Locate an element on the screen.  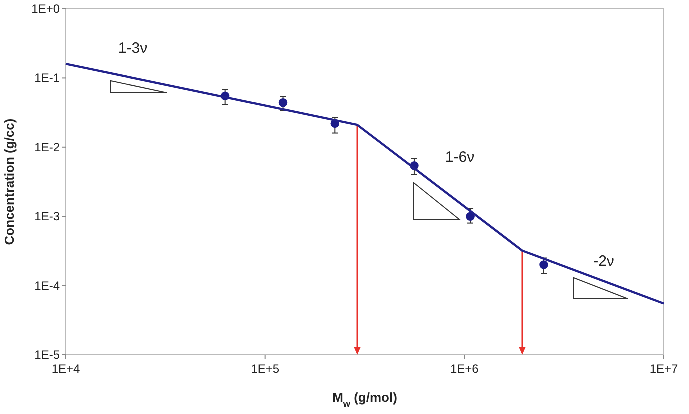
x-tick-label: 1E+6 is located at coordinates (465, 369).